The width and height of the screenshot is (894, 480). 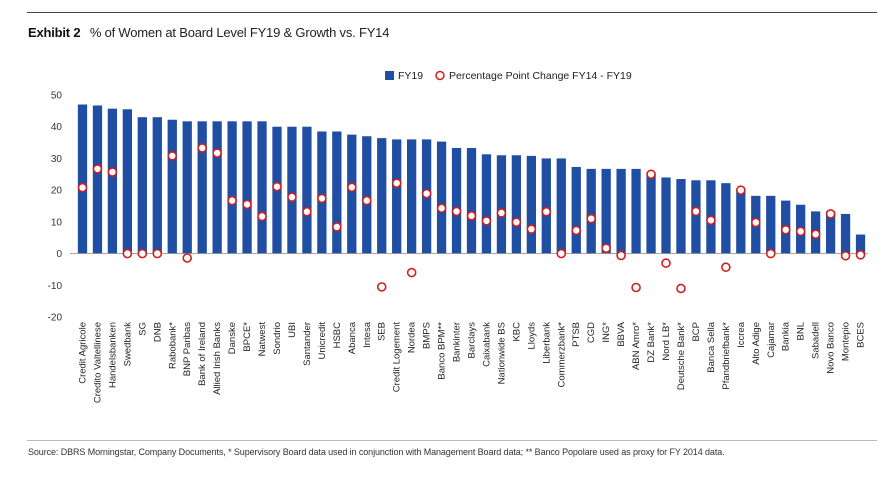 I want to click on x-category-label: Nordea, so click(x=412, y=337).